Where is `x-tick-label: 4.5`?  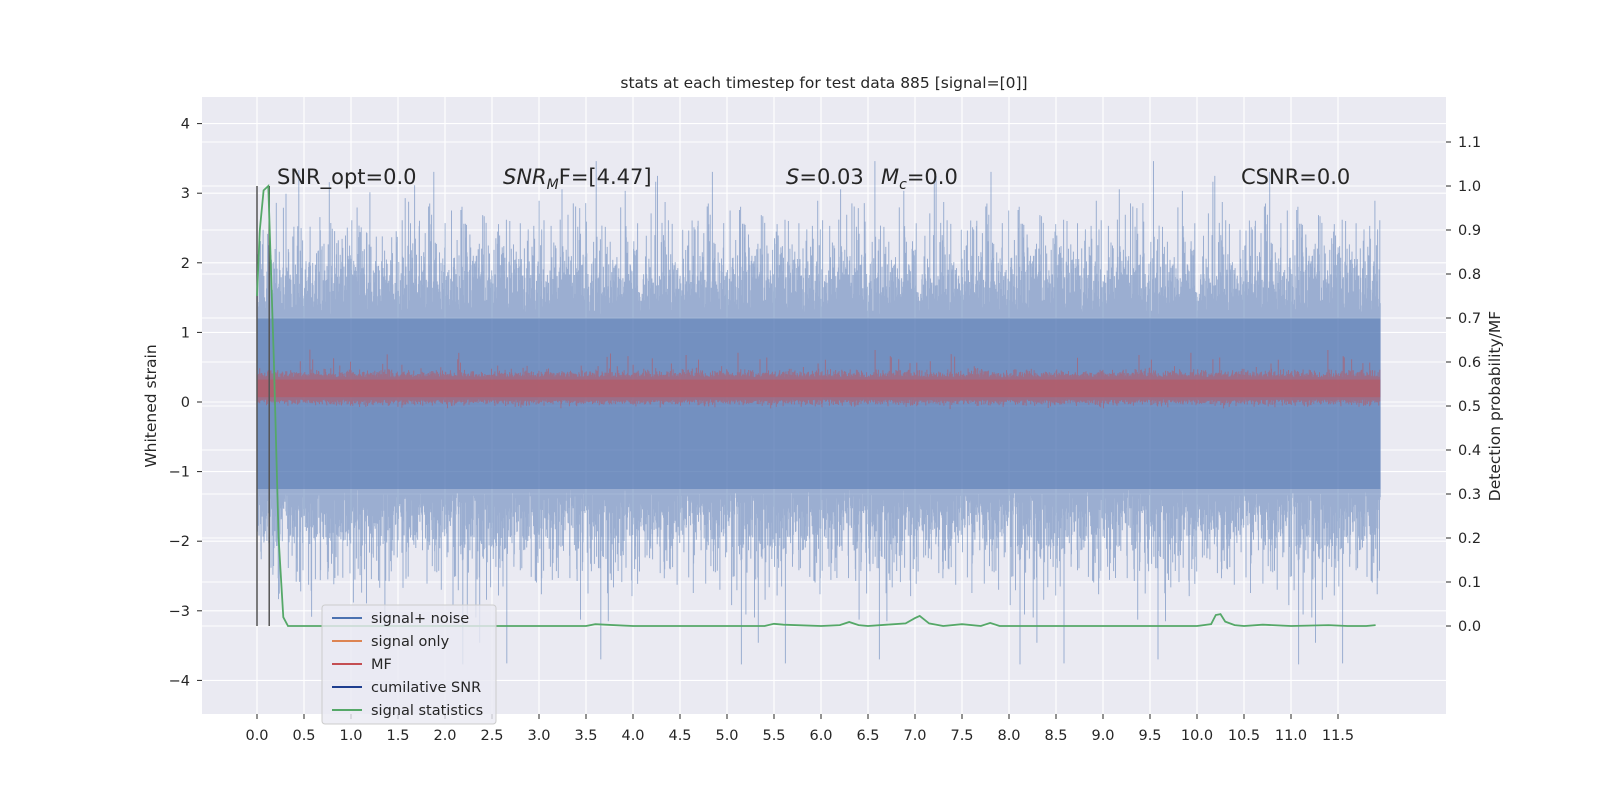
x-tick-label: 4.5 is located at coordinates (679, 736).